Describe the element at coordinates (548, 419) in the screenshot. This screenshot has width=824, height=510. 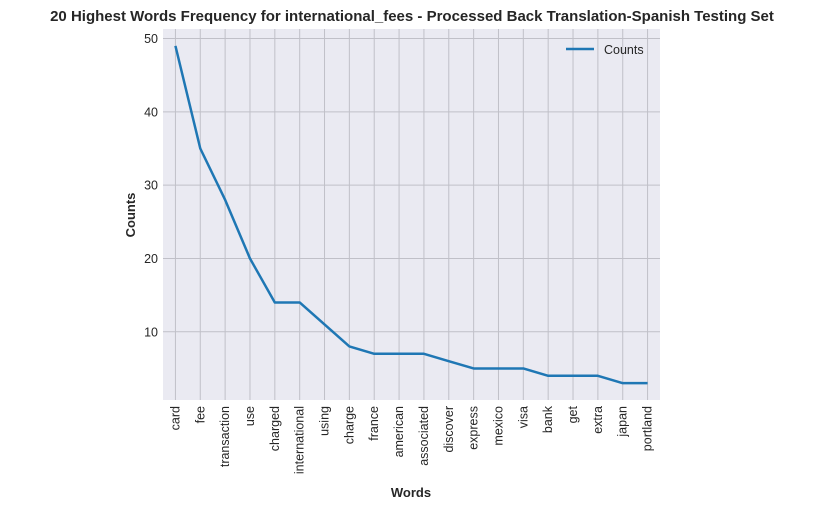
I see `x-tick-label: bank` at that location.